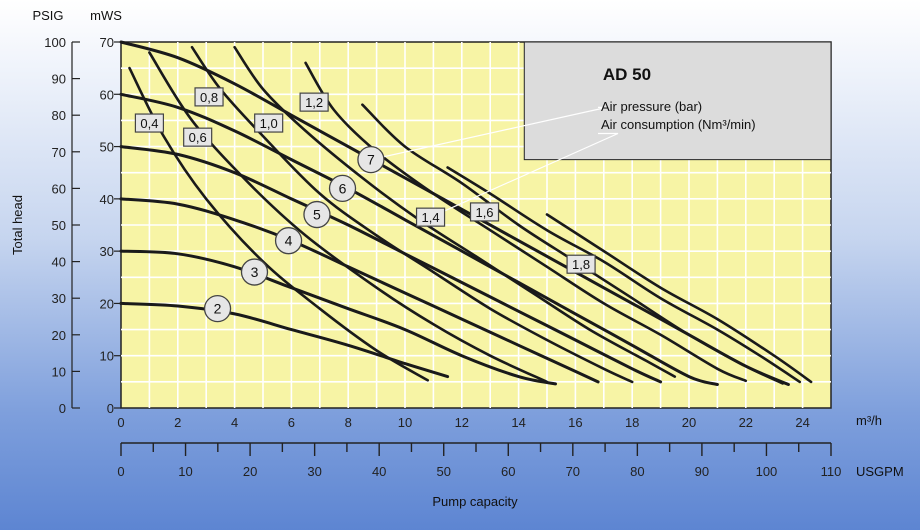 This screenshot has height=530, width=920. I want to click on pressure-label-text: 5, so click(317, 215).